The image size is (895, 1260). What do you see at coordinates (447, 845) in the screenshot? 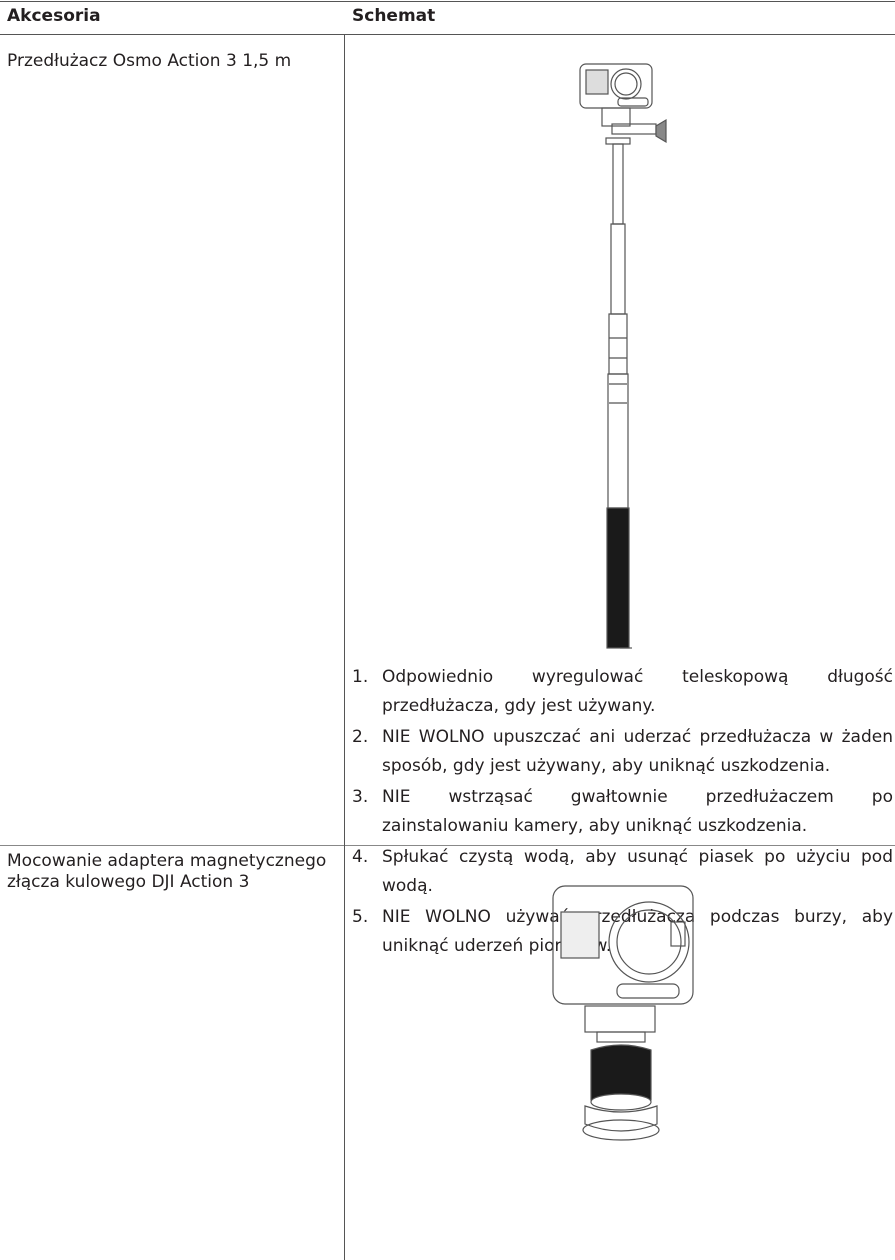
I see `row-rule` at bounding box center [447, 845].